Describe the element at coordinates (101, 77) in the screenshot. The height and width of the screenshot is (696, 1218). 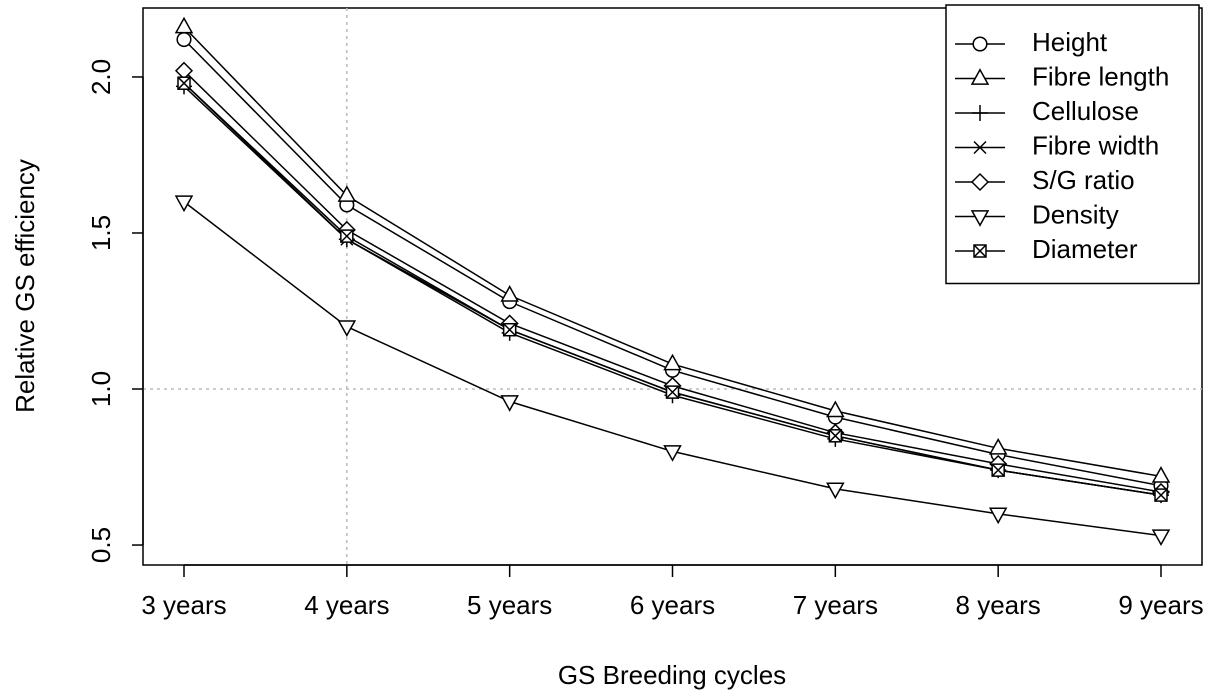
I see `y-tick-label: 2.0` at that location.